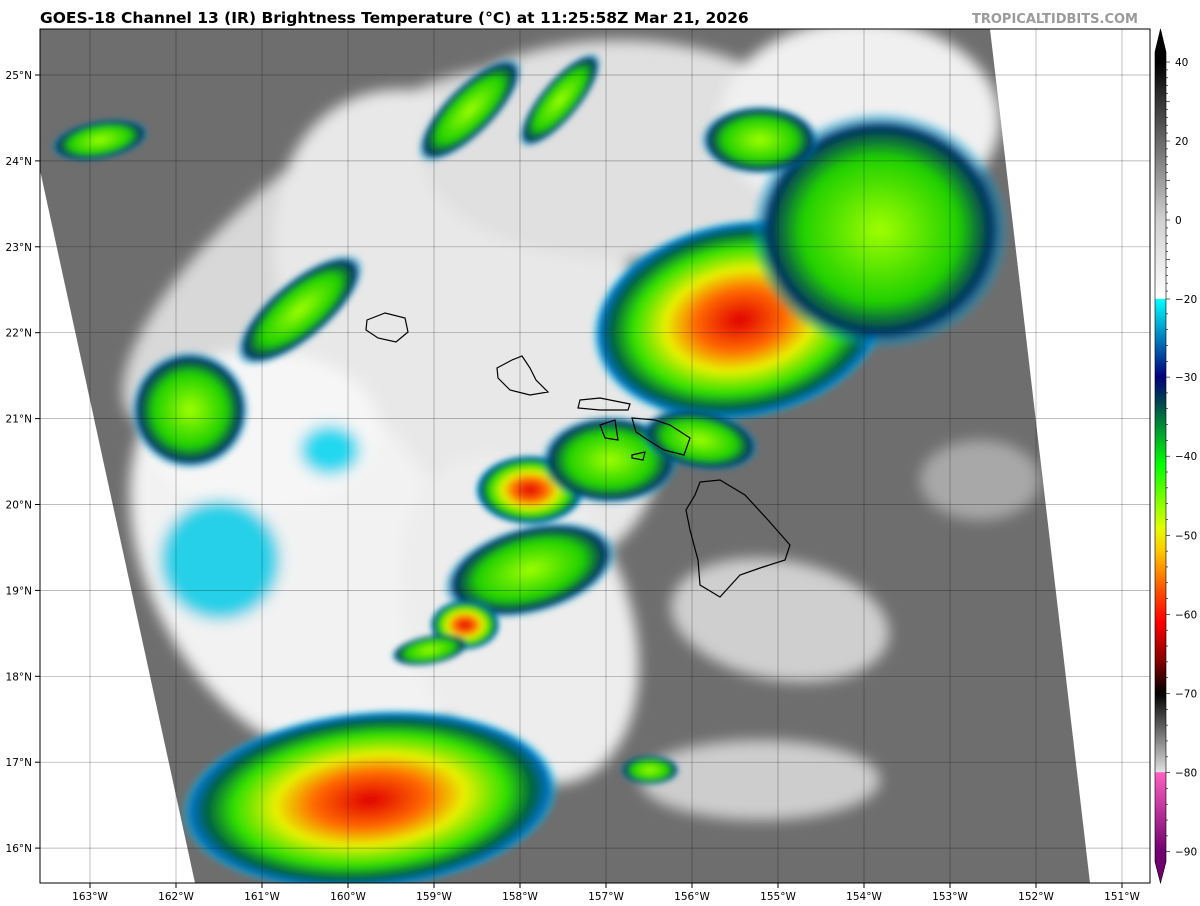 The image size is (1200, 906). I want to click on latitude-label: 20°N, so click(19, 506).